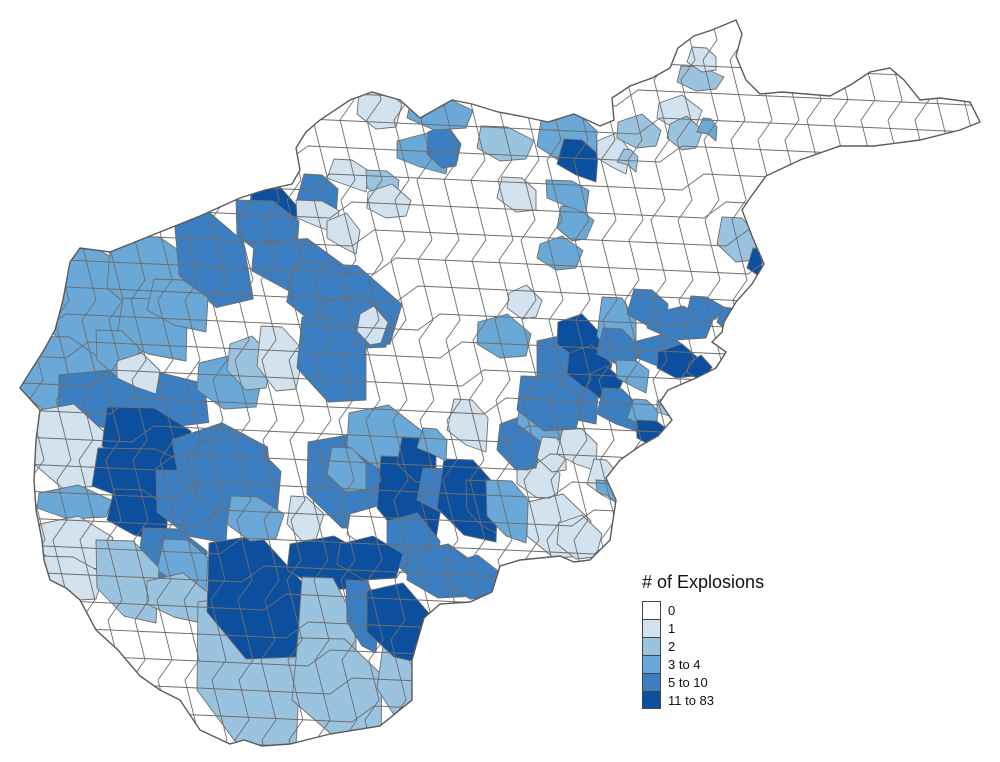 This screenshot has height=762, width=1000. What do you see at coordinates (742, 664) in the screenshot?
I see `legend-row-3: 3 to 4` at bounding box center [742, 664].